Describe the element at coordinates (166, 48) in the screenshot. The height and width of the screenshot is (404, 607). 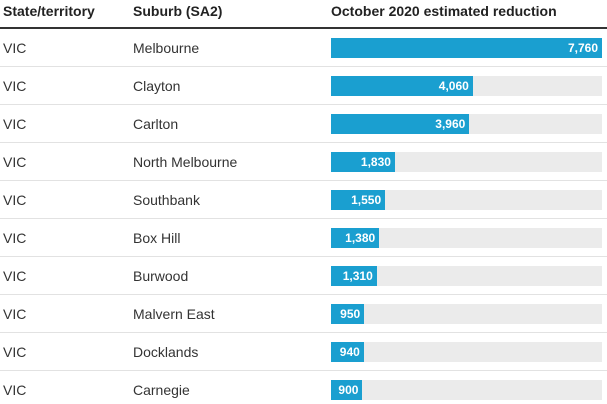
I see `suburb-cell: Melbourne` at that location.